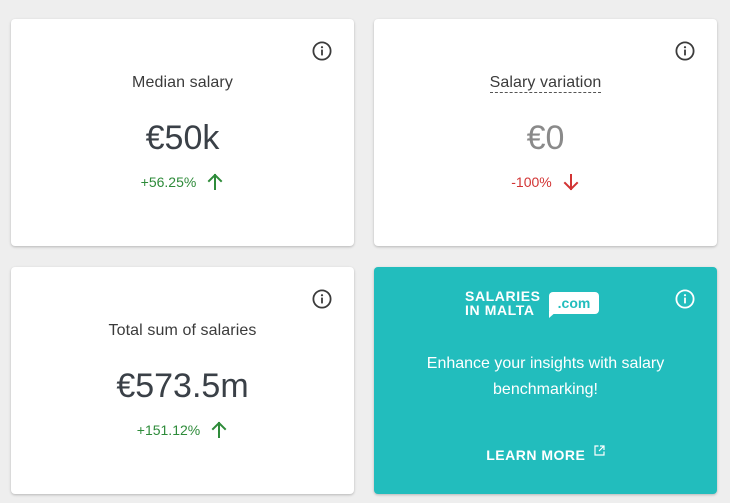 This screenshot has height=503, width=730. Describe the element at coordinates (182, 330) in the screenshot. I see `card-title: Total sum of salaries` at that location.